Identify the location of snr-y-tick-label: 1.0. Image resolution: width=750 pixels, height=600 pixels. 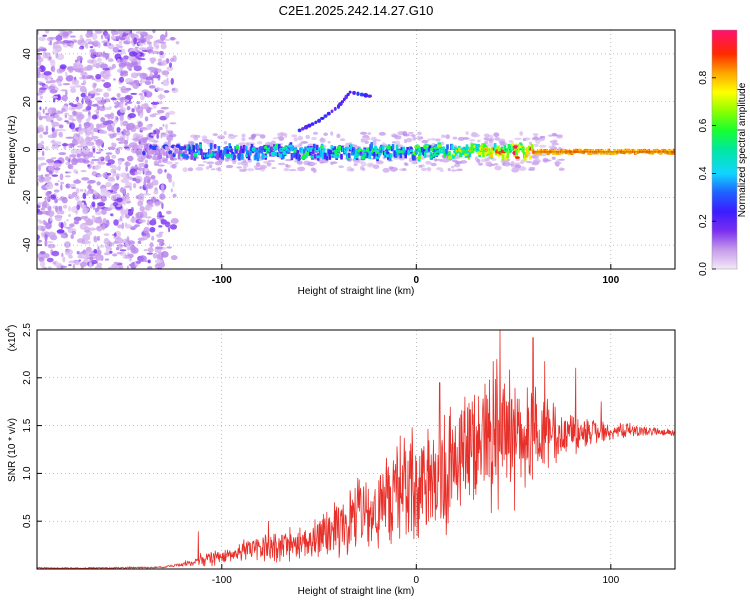
(27, 473).